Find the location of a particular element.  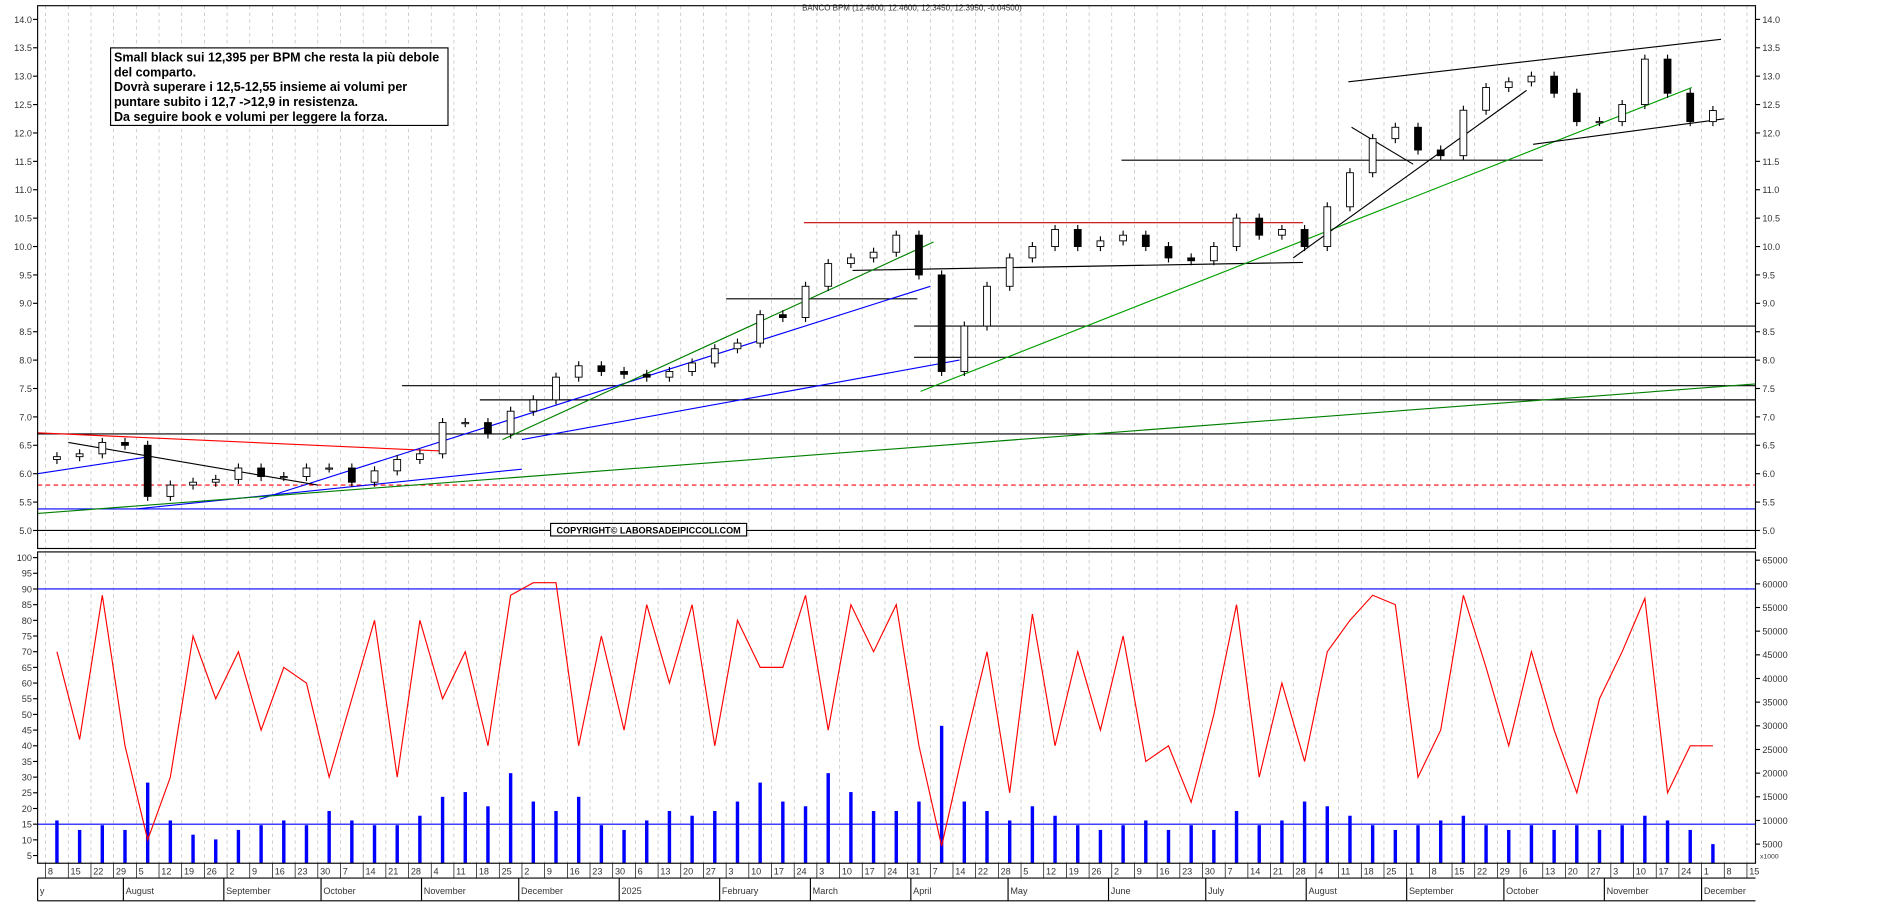

month-label: May is located at coordinates (1019, 891).